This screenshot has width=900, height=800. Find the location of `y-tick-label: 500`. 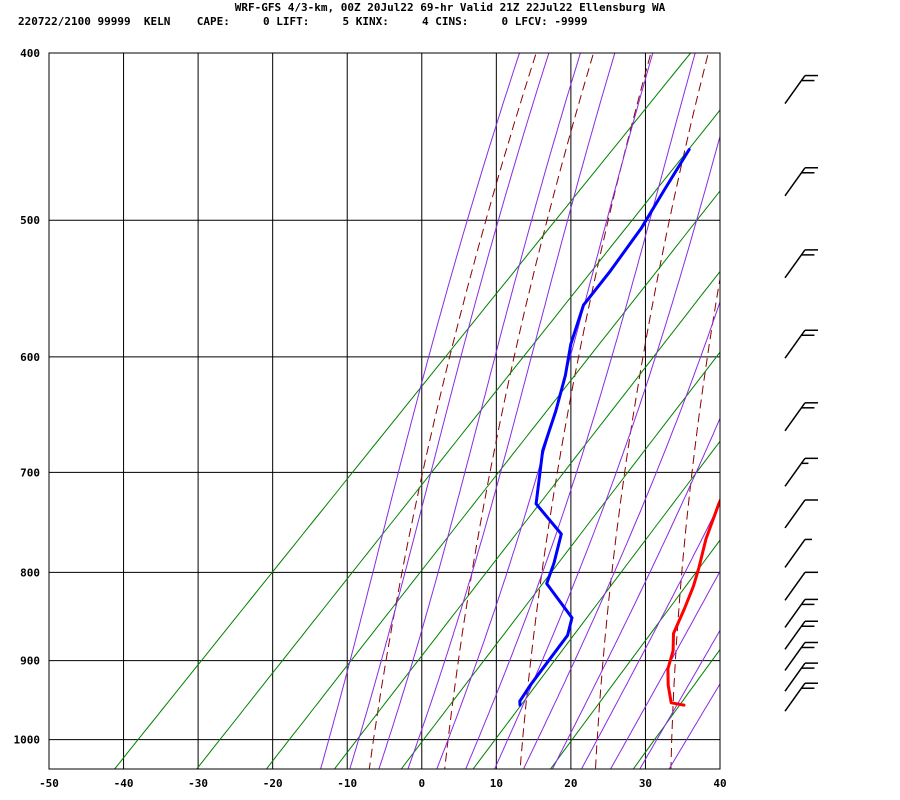

y-tick-label: 500 is located at coordinates (30, 220).